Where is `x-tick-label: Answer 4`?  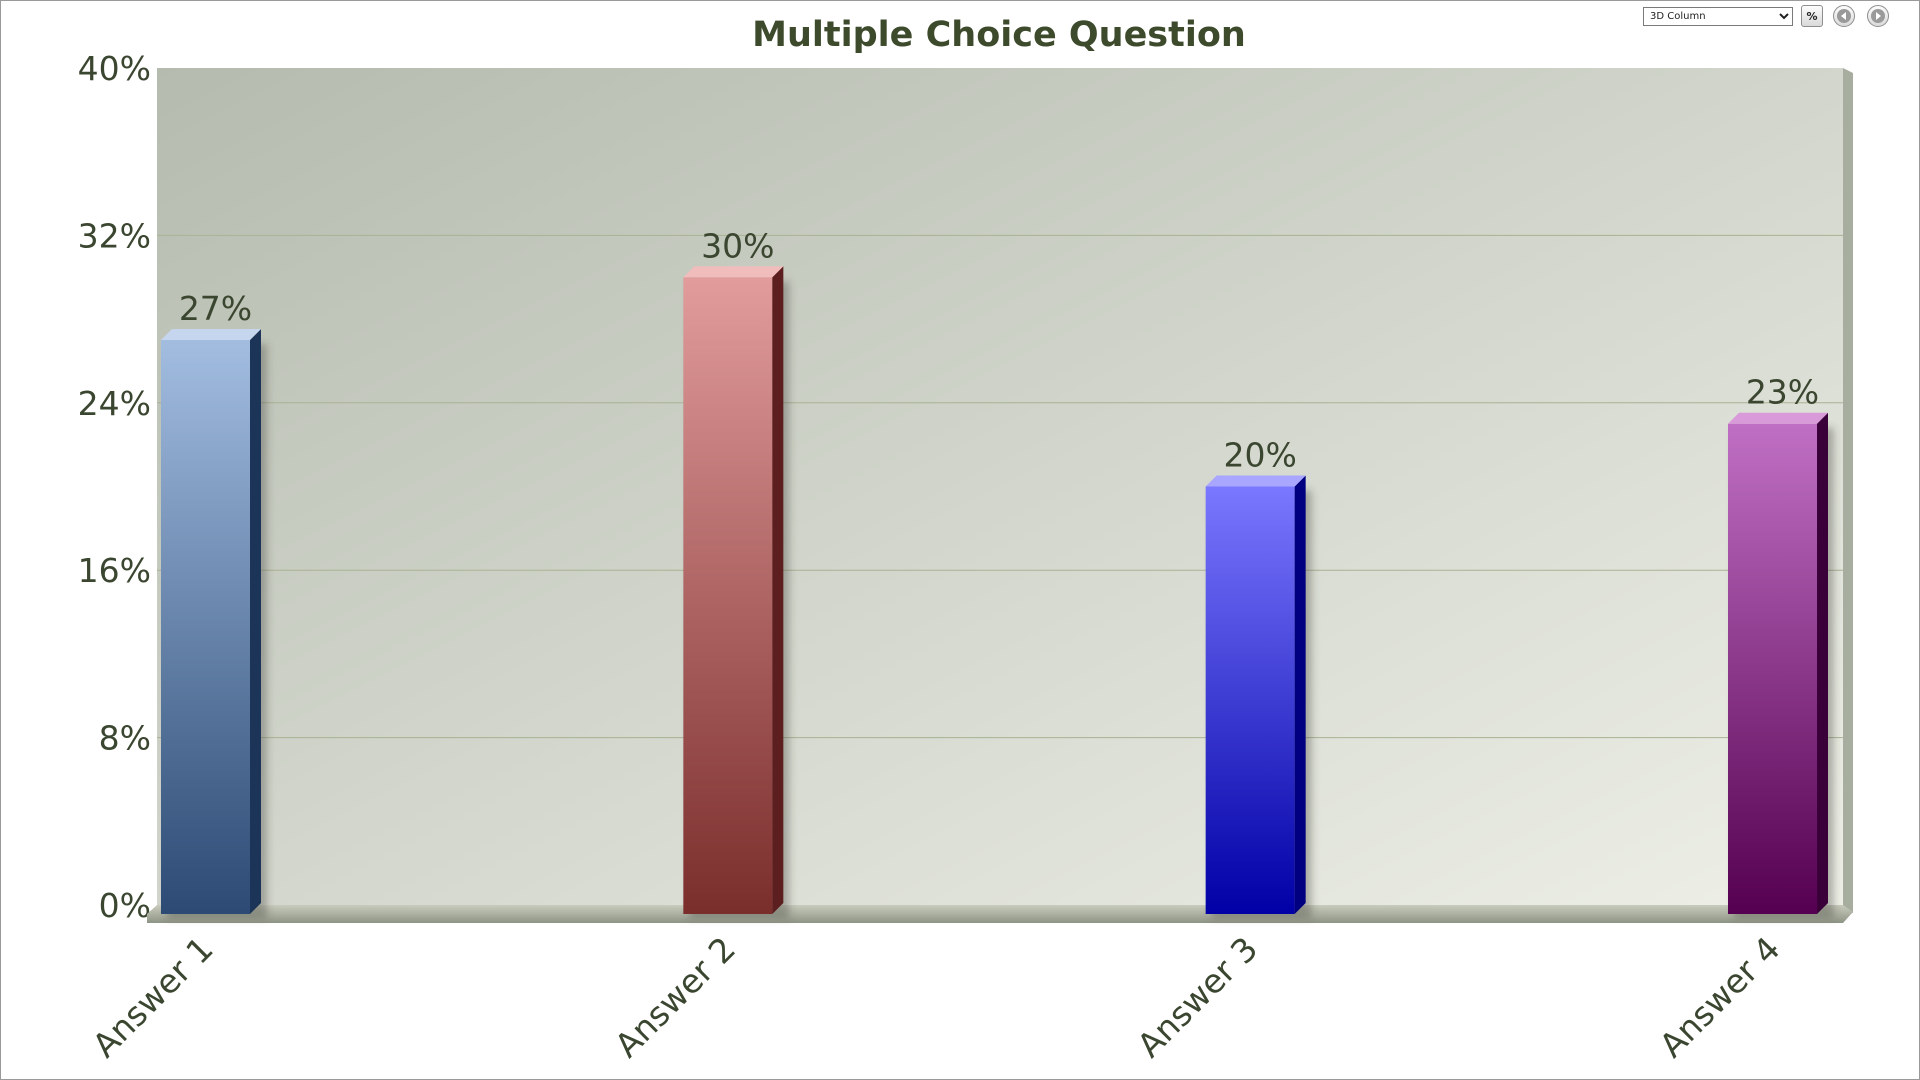
x-tick-label: Answer 4 is located at coordinates (1720, 997).